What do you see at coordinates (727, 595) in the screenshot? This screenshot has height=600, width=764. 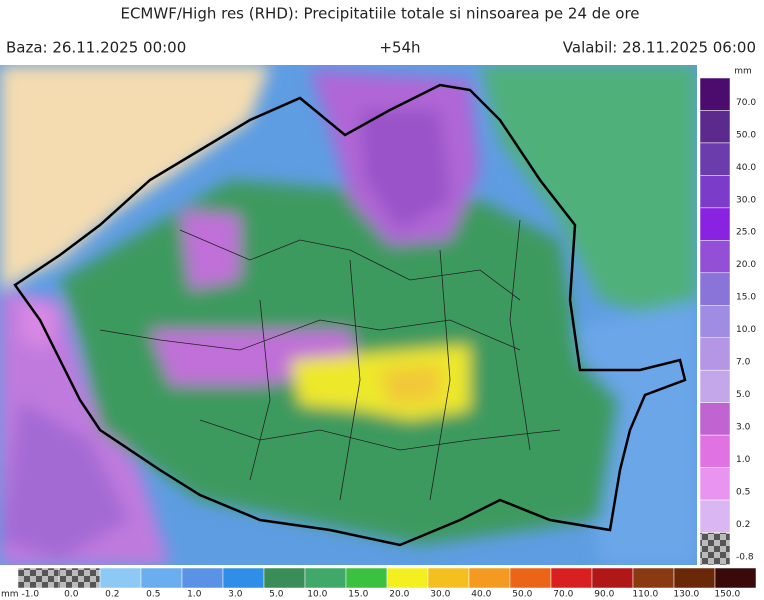 I see `legend-label: 150.0` at bounding box center [727, 595].